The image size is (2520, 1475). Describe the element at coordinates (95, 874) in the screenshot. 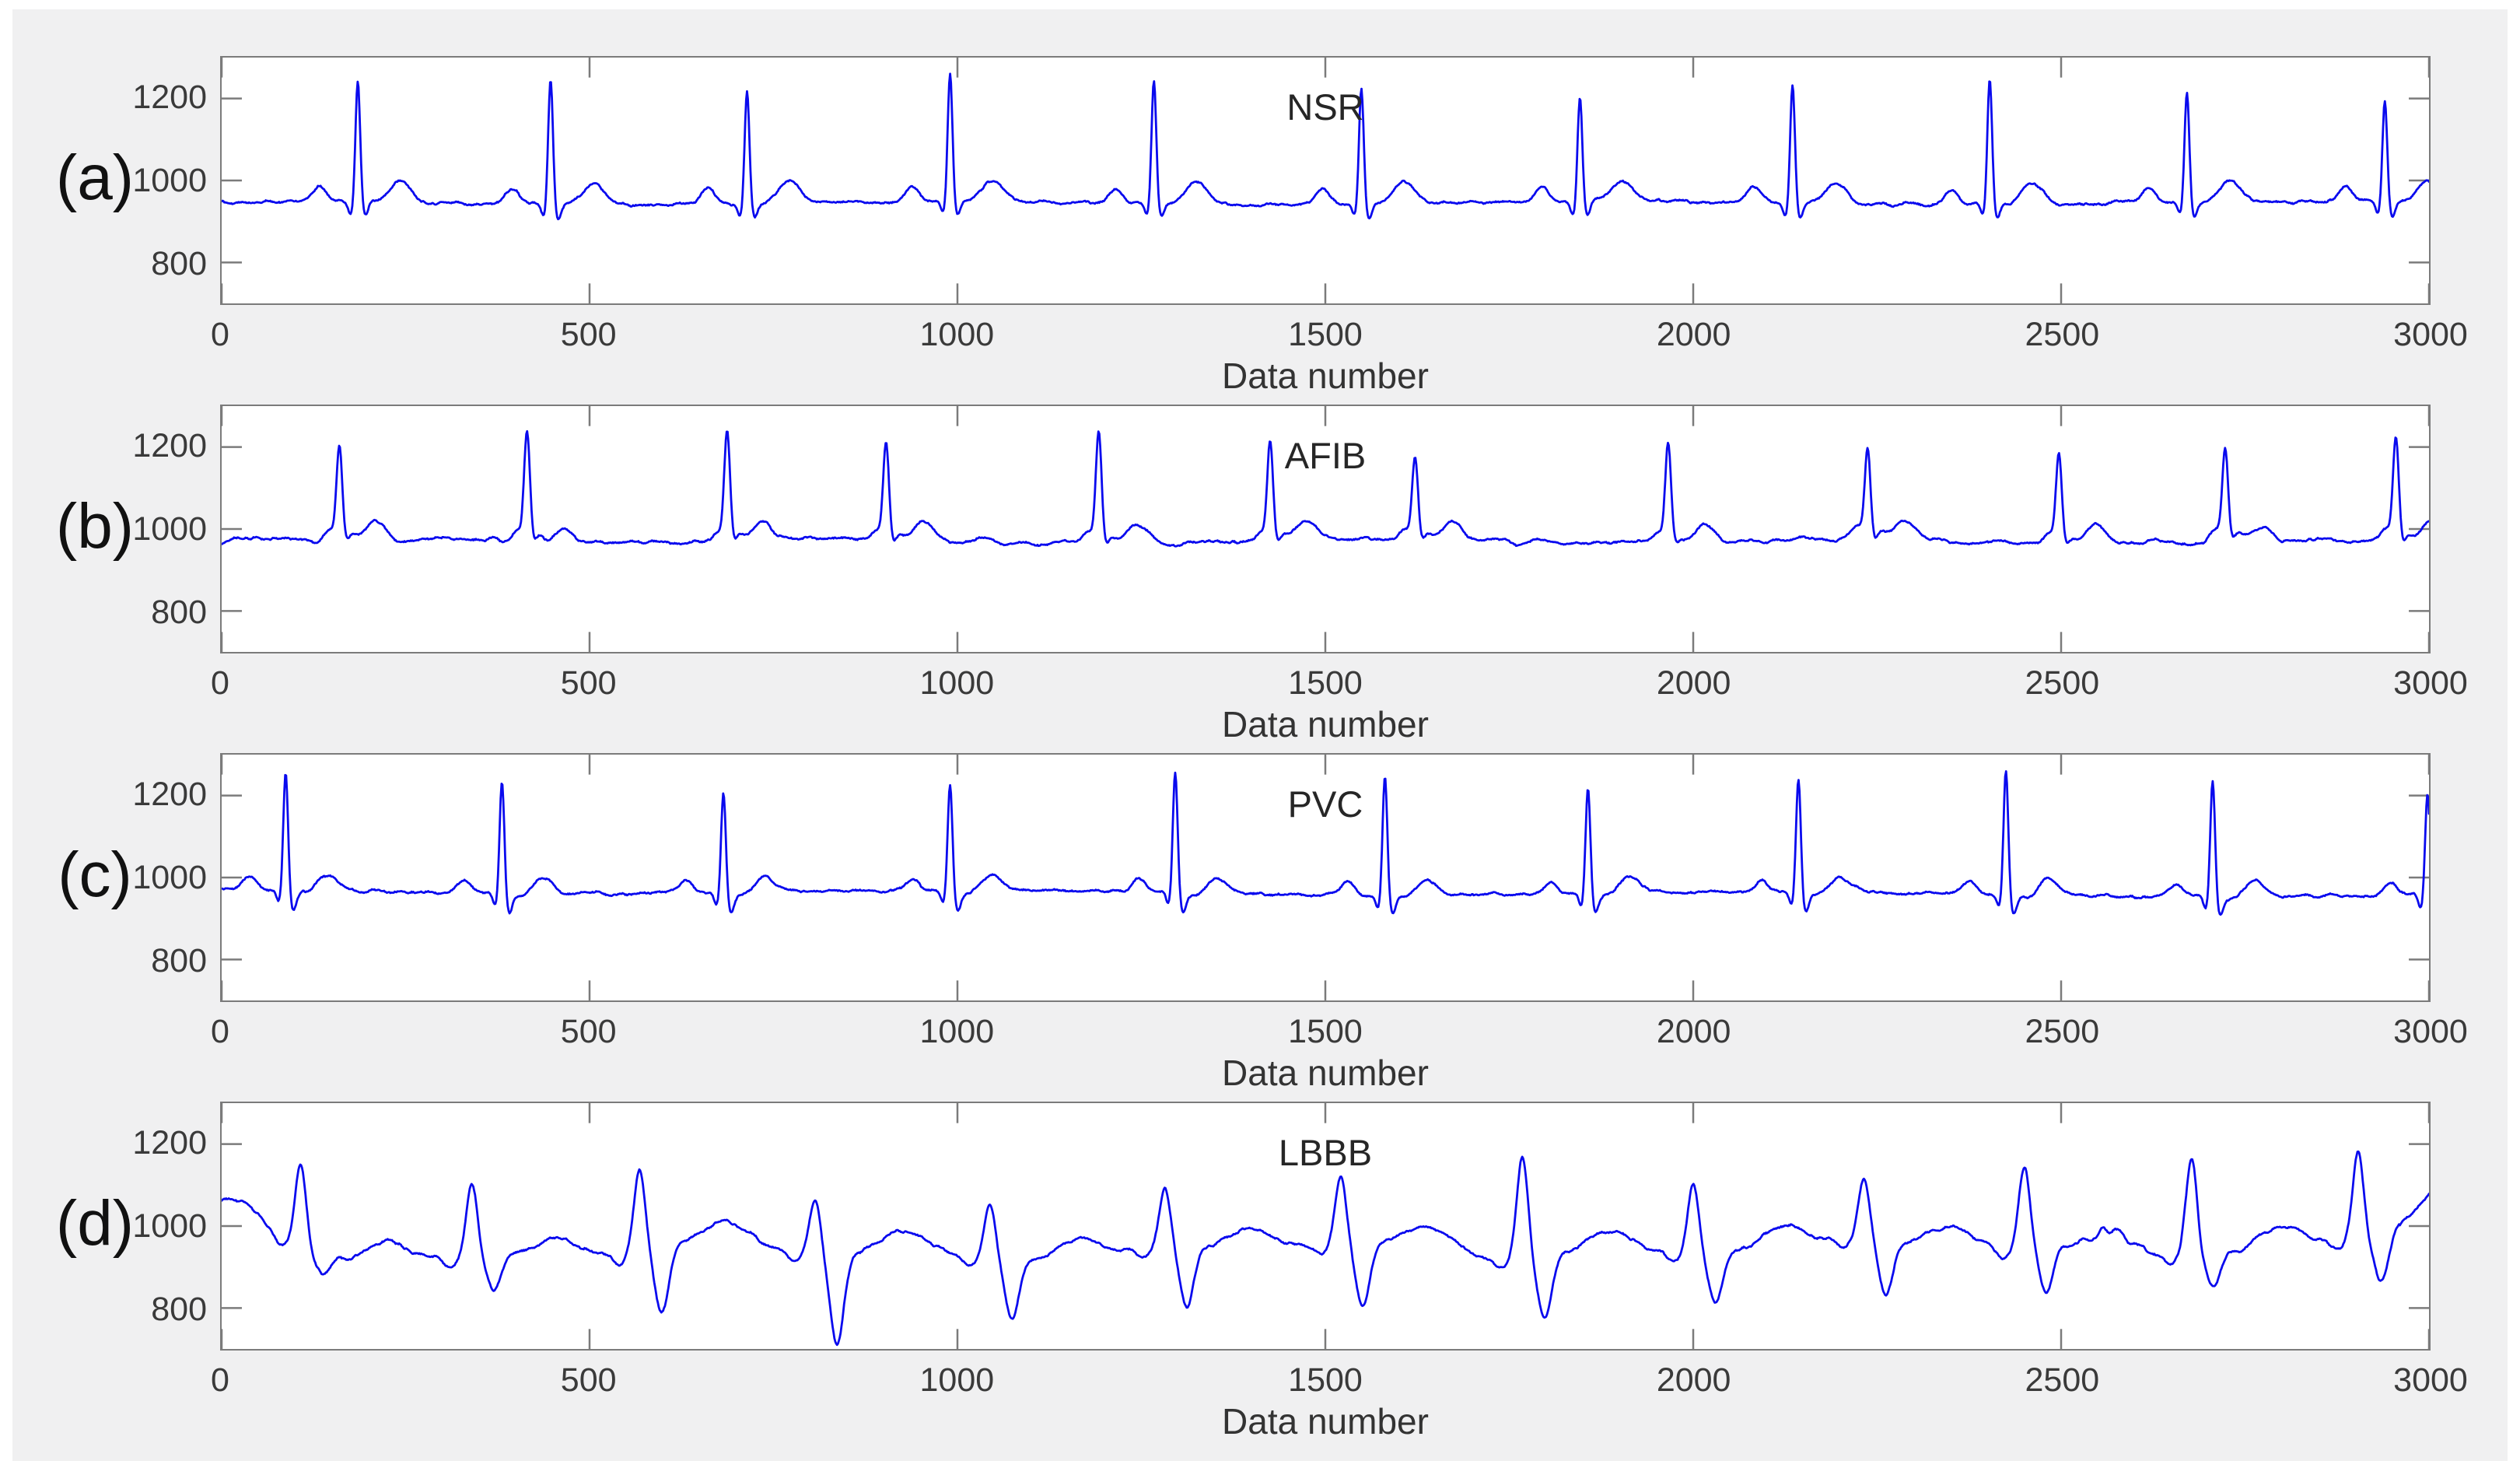

I see `panel-letter: (c)` at that location.